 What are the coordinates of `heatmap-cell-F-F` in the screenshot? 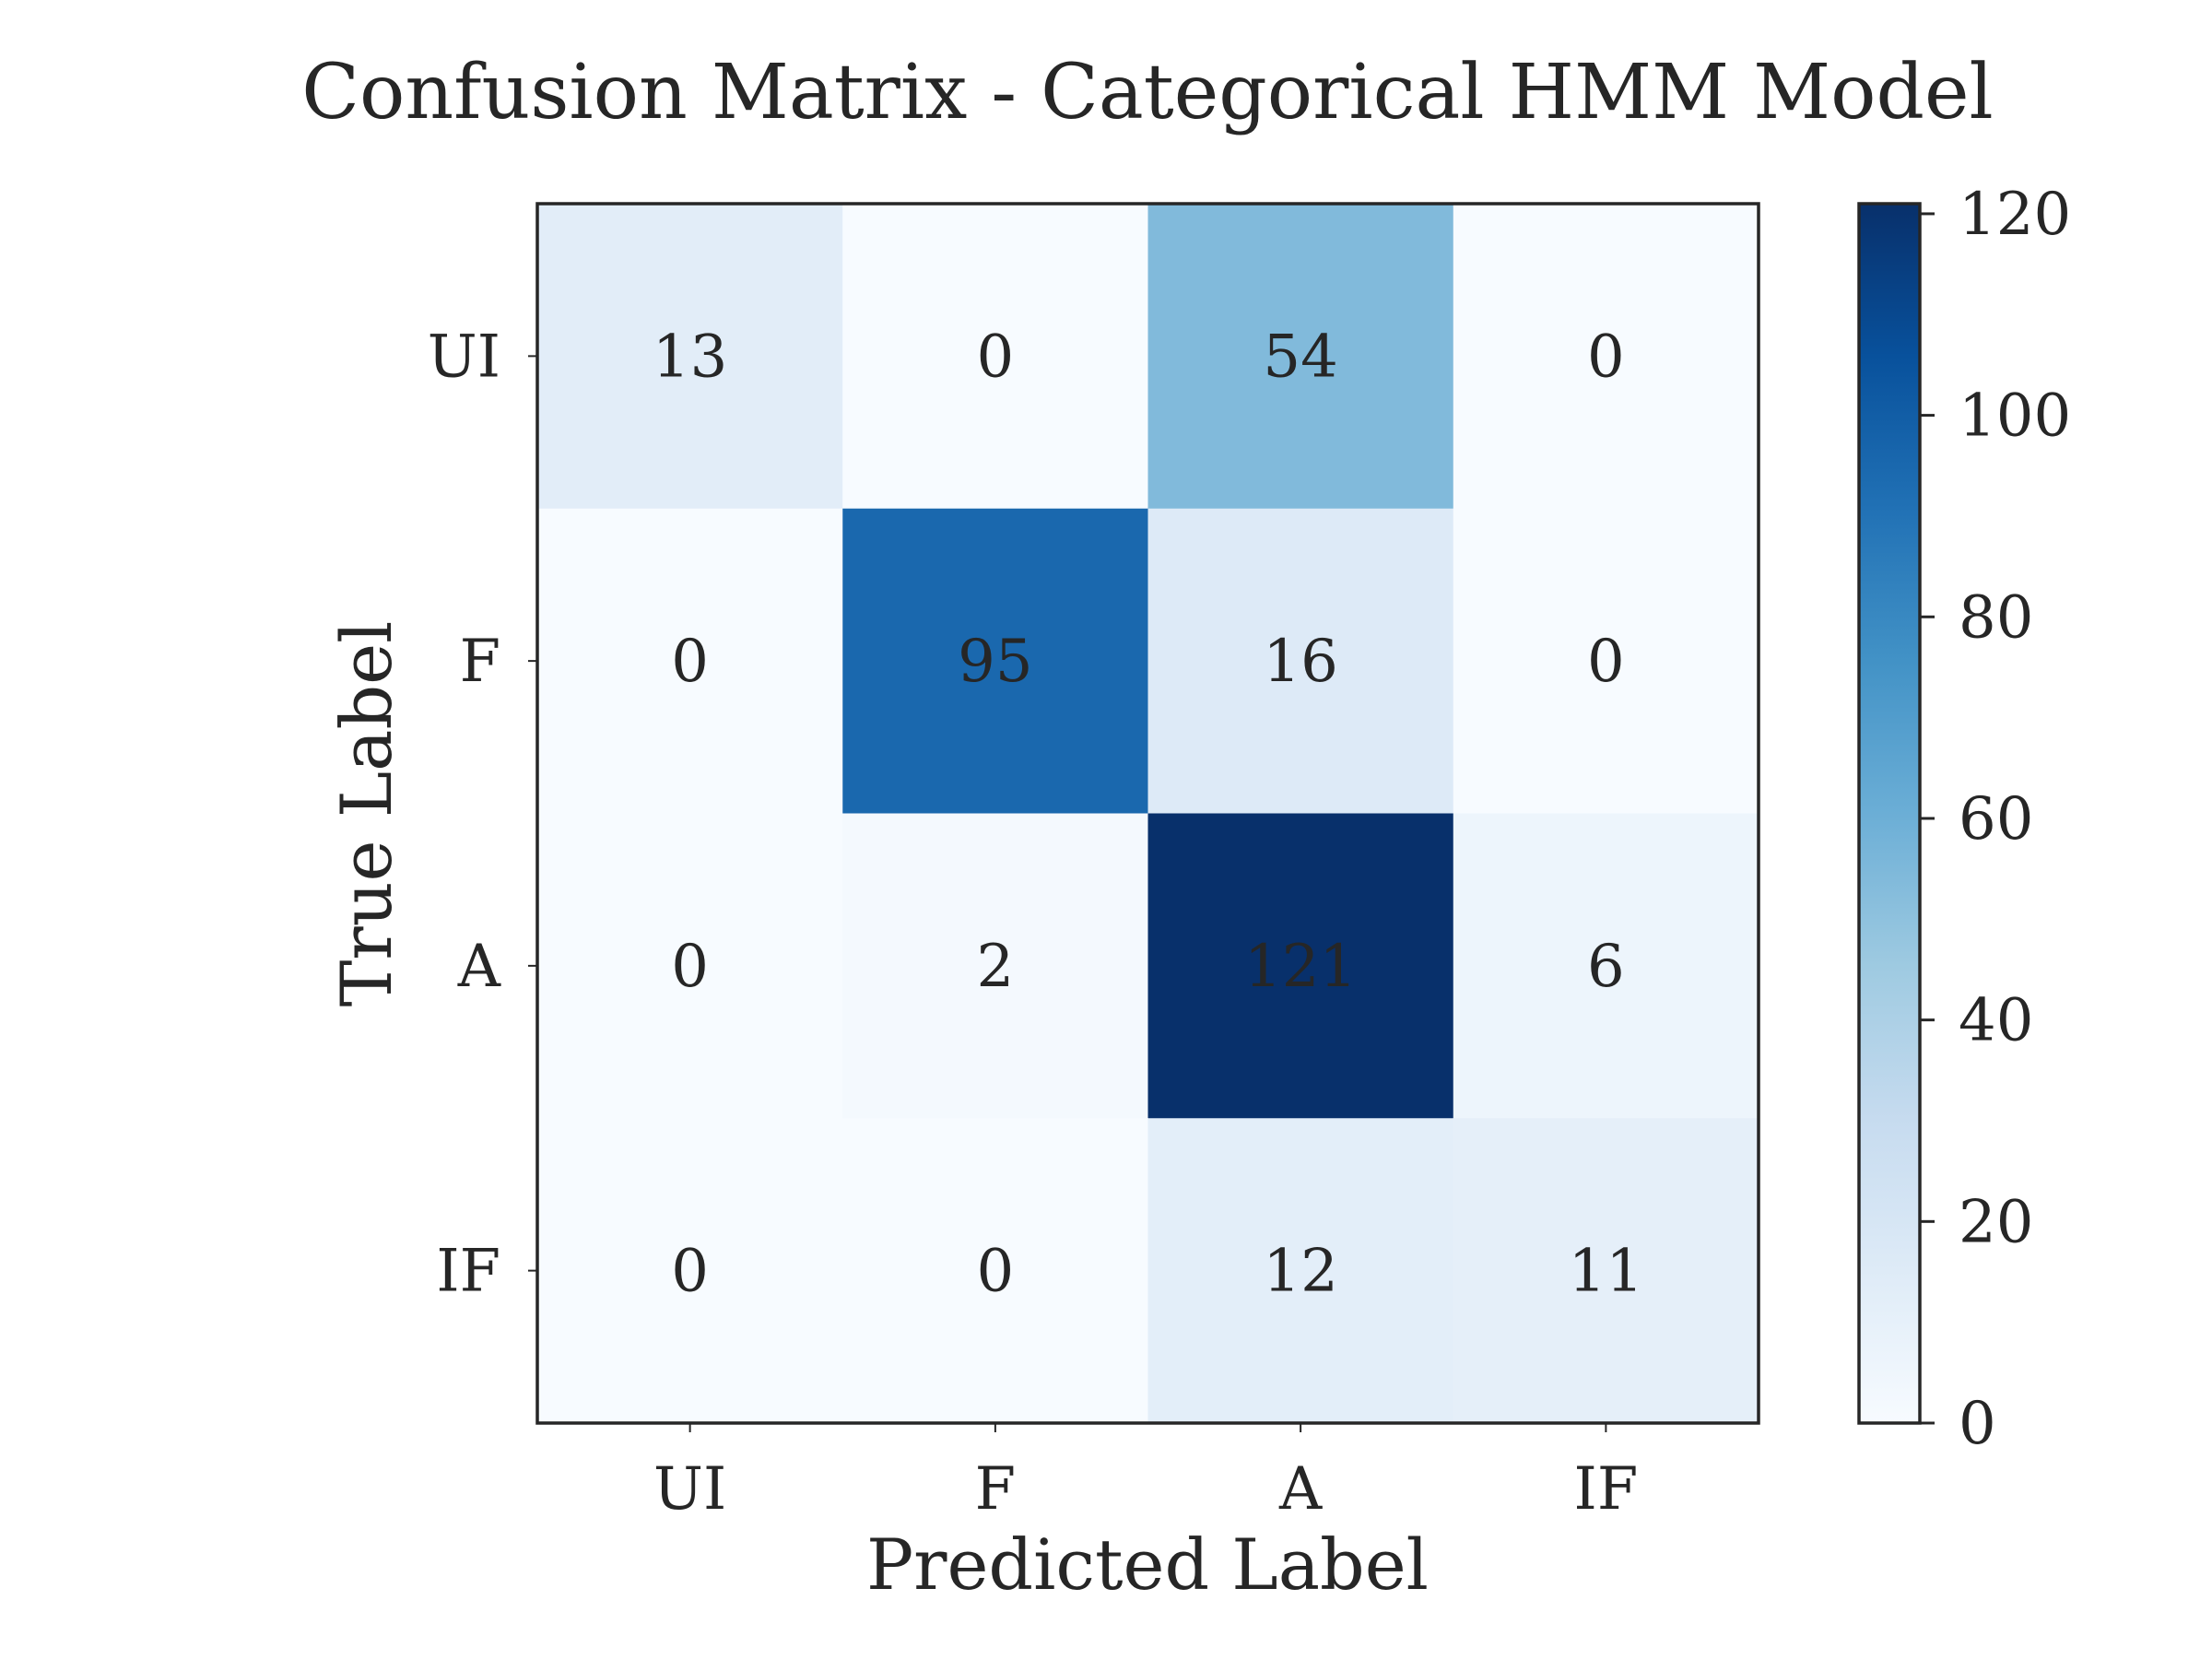 It's located at (995, 661).